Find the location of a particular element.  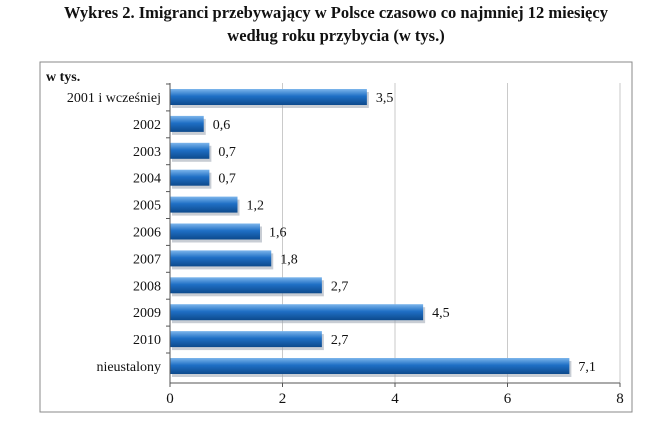

category-label: 2005 is located at coordinates (147, 206).